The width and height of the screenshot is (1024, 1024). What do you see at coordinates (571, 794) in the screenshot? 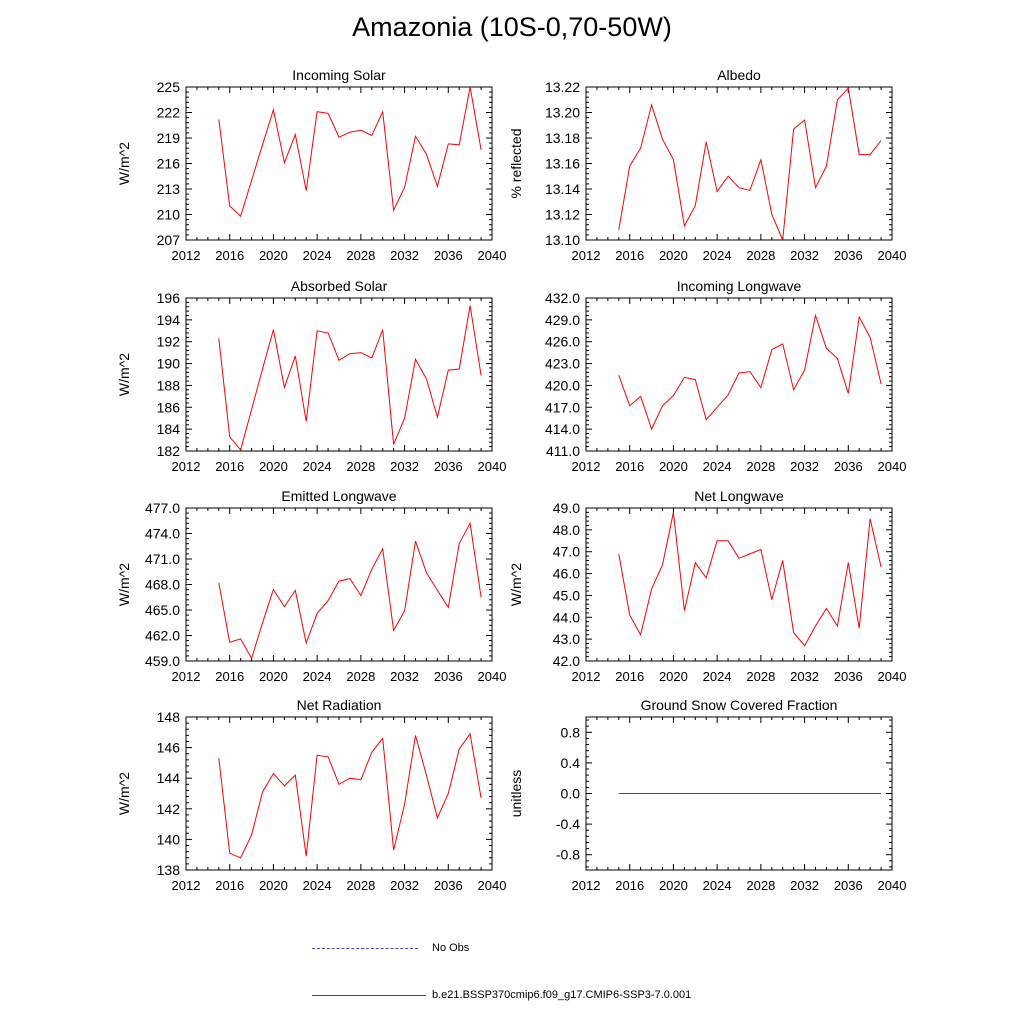
I see `y-tick-label: 0.0` at bounding box center [571, 794].